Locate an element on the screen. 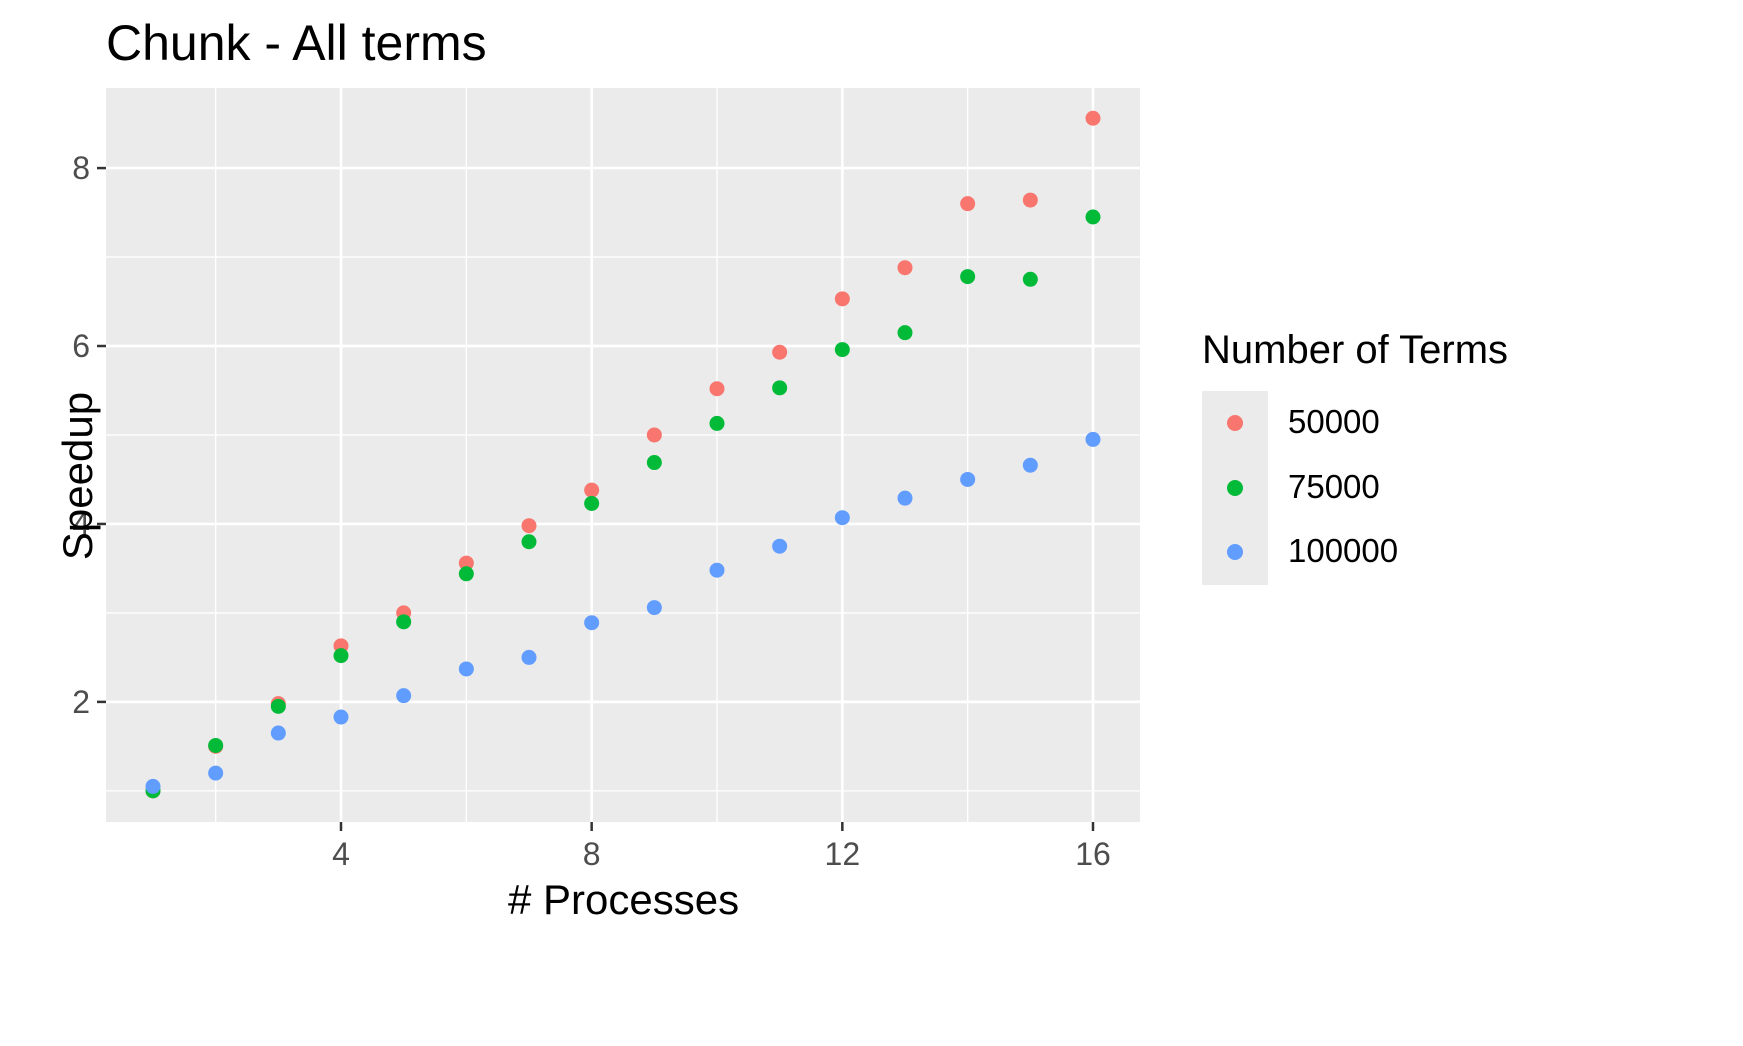 The image size is (1743, 1046). legend-keys: 50000 75000 100000 is located at coordinates (1300, 488).